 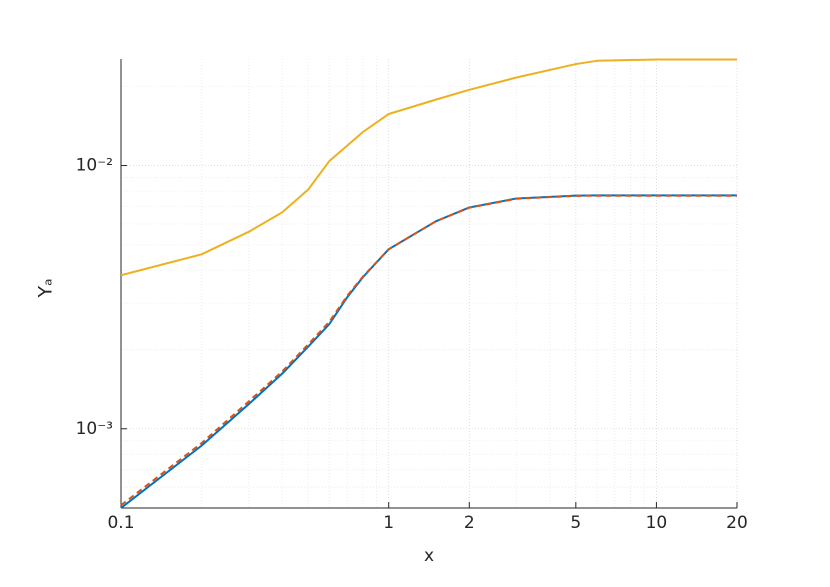 What do you see at coordinates (575, 523) in the screenshot?
I see `x-tick-label: 5` at bounding box center [575, 523].